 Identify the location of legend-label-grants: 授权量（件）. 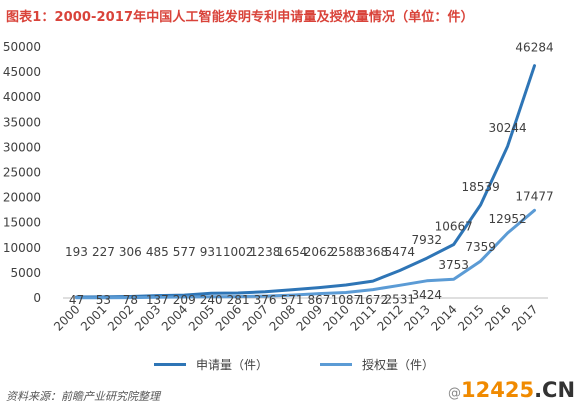
(398, 365).